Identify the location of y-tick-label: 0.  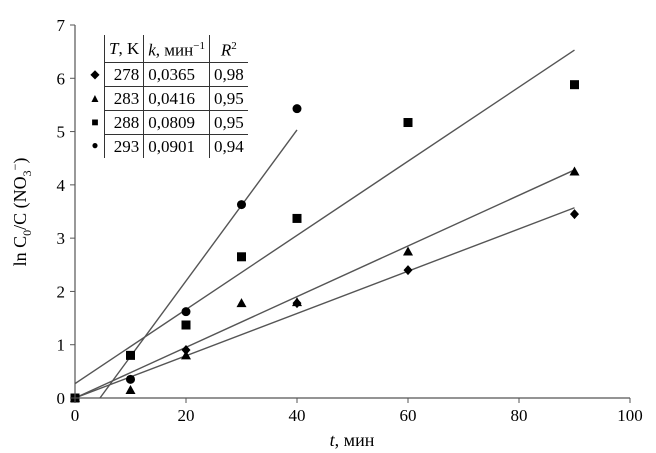
(61, 398).